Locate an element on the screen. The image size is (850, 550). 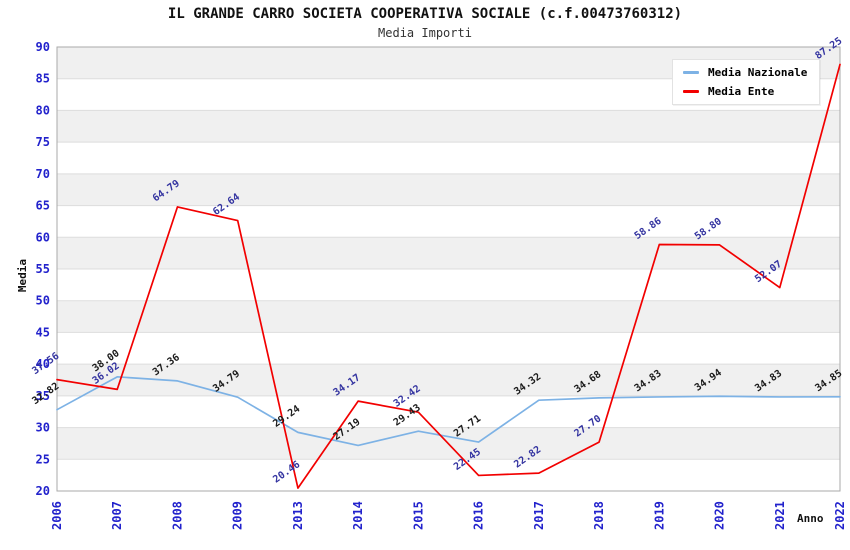
y-tick-label: 60 is located at coordinates (43, 237).